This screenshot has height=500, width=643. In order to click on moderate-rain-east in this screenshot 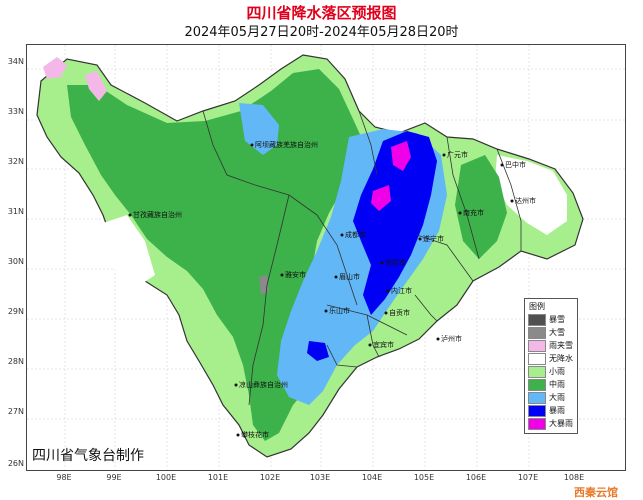, I will do `click(481, 207)`.